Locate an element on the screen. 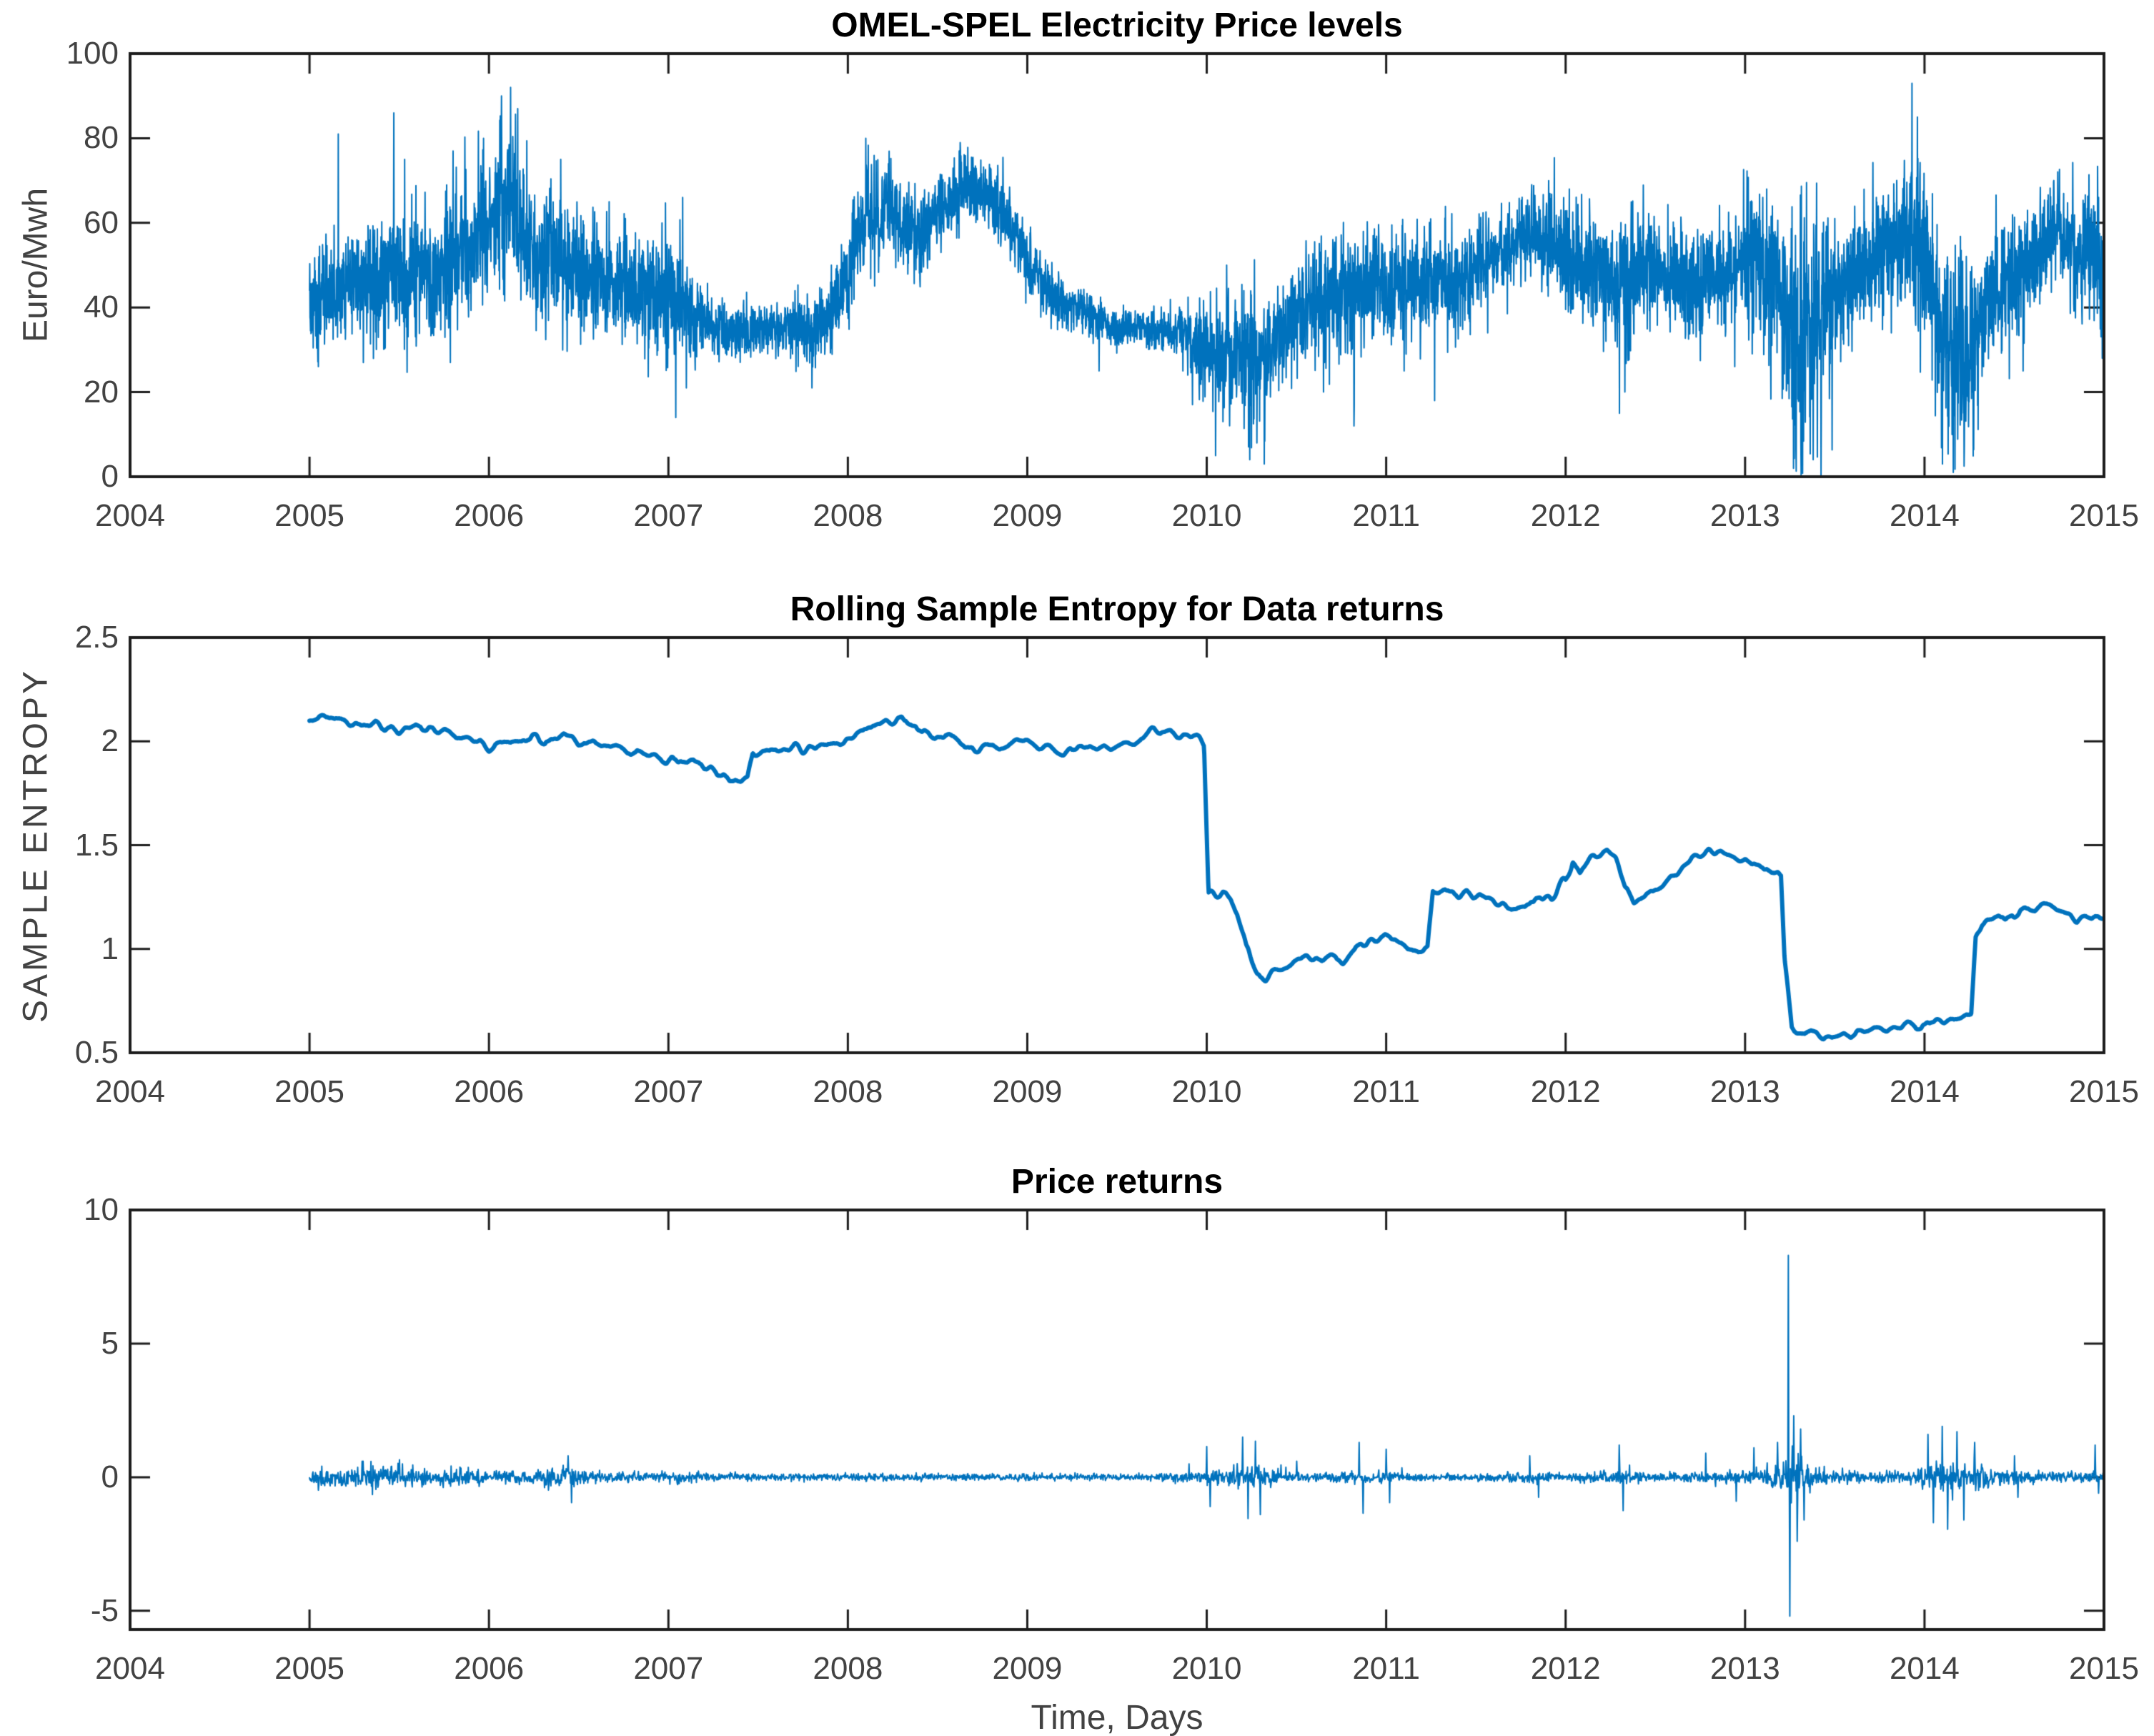  y-tick-label: 100 is located at coordinates (92, 53).